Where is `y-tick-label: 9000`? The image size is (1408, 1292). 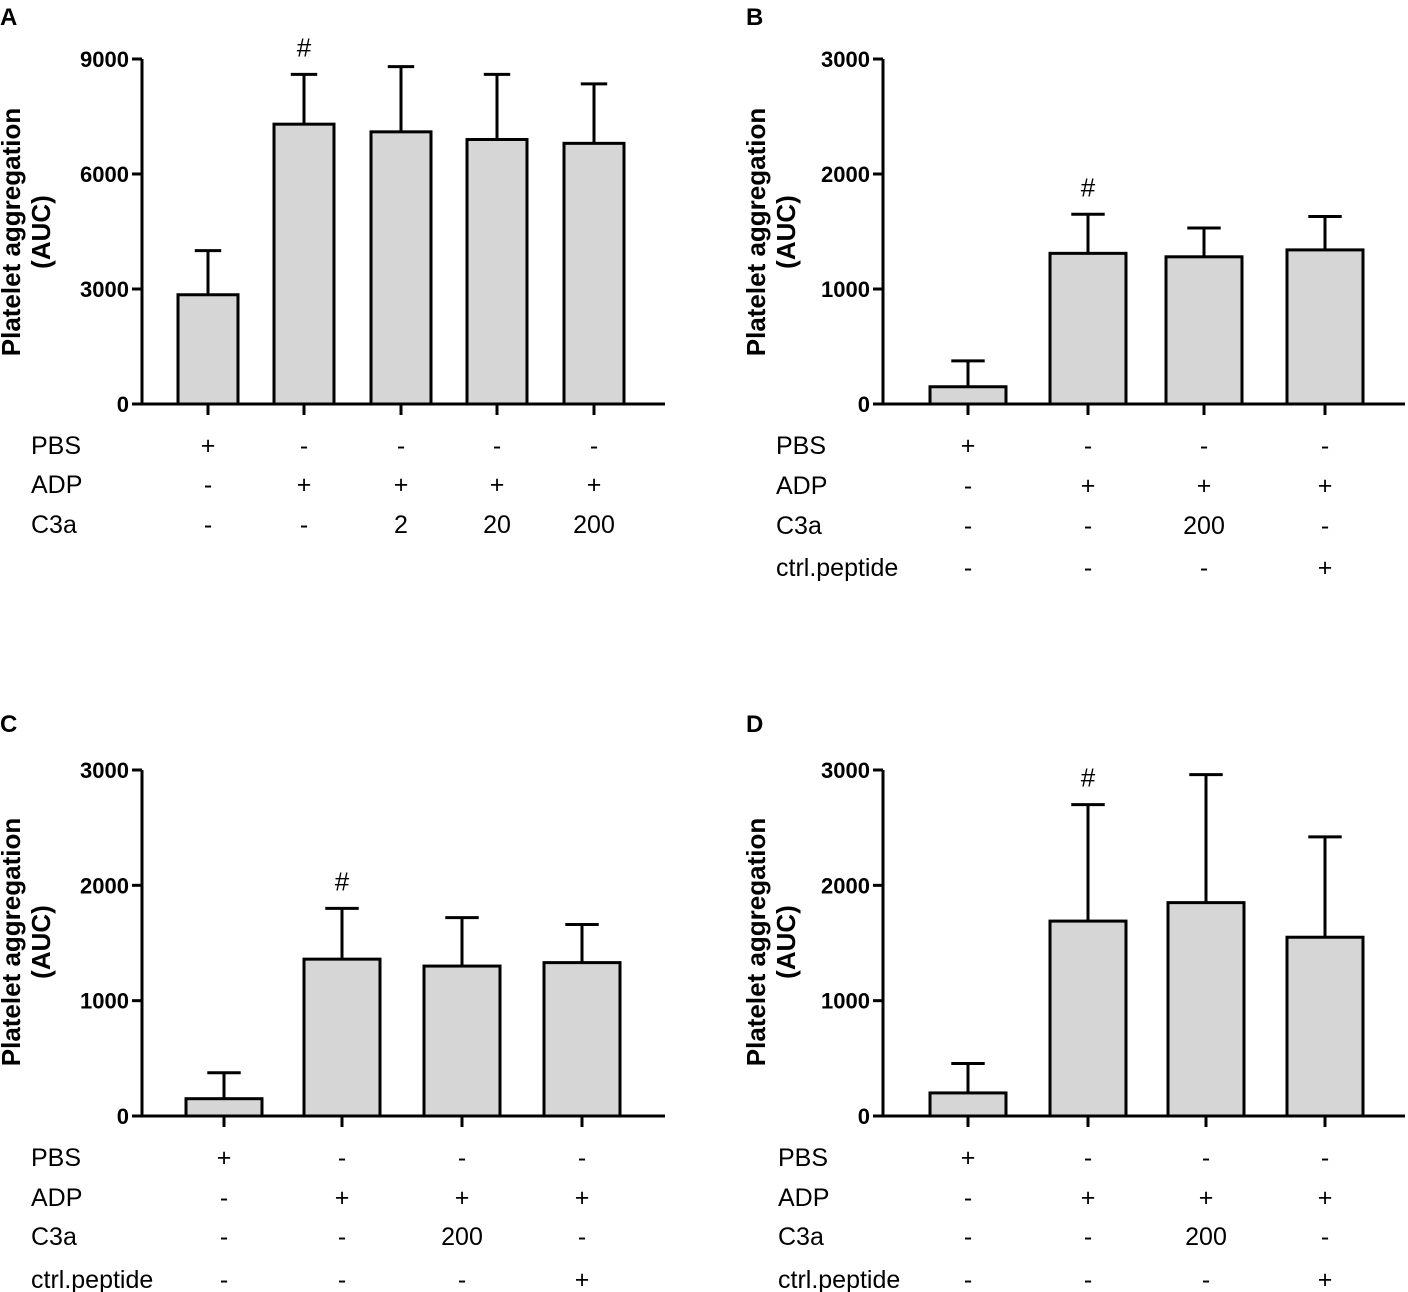
y-tick-label: 9000 is located at coordinates (104, 59).